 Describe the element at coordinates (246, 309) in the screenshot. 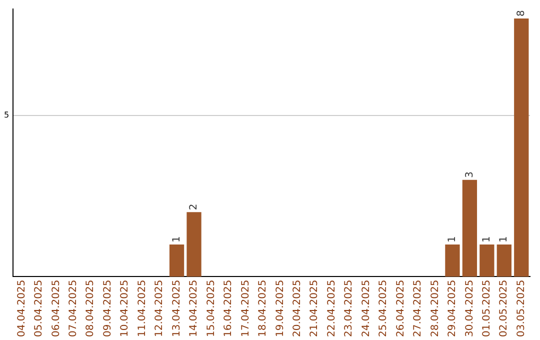

I see `x-tick-label: 17.04.2025` at that location.